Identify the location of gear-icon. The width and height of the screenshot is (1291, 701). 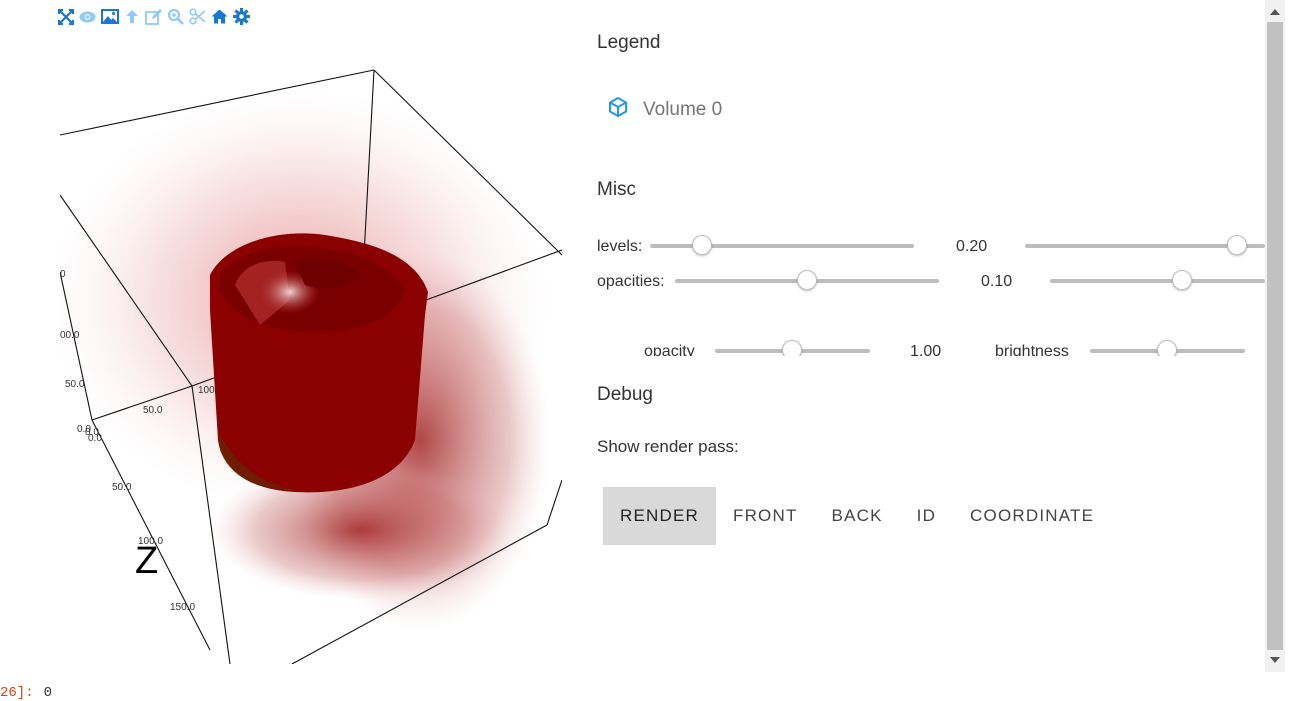
(241, 16).